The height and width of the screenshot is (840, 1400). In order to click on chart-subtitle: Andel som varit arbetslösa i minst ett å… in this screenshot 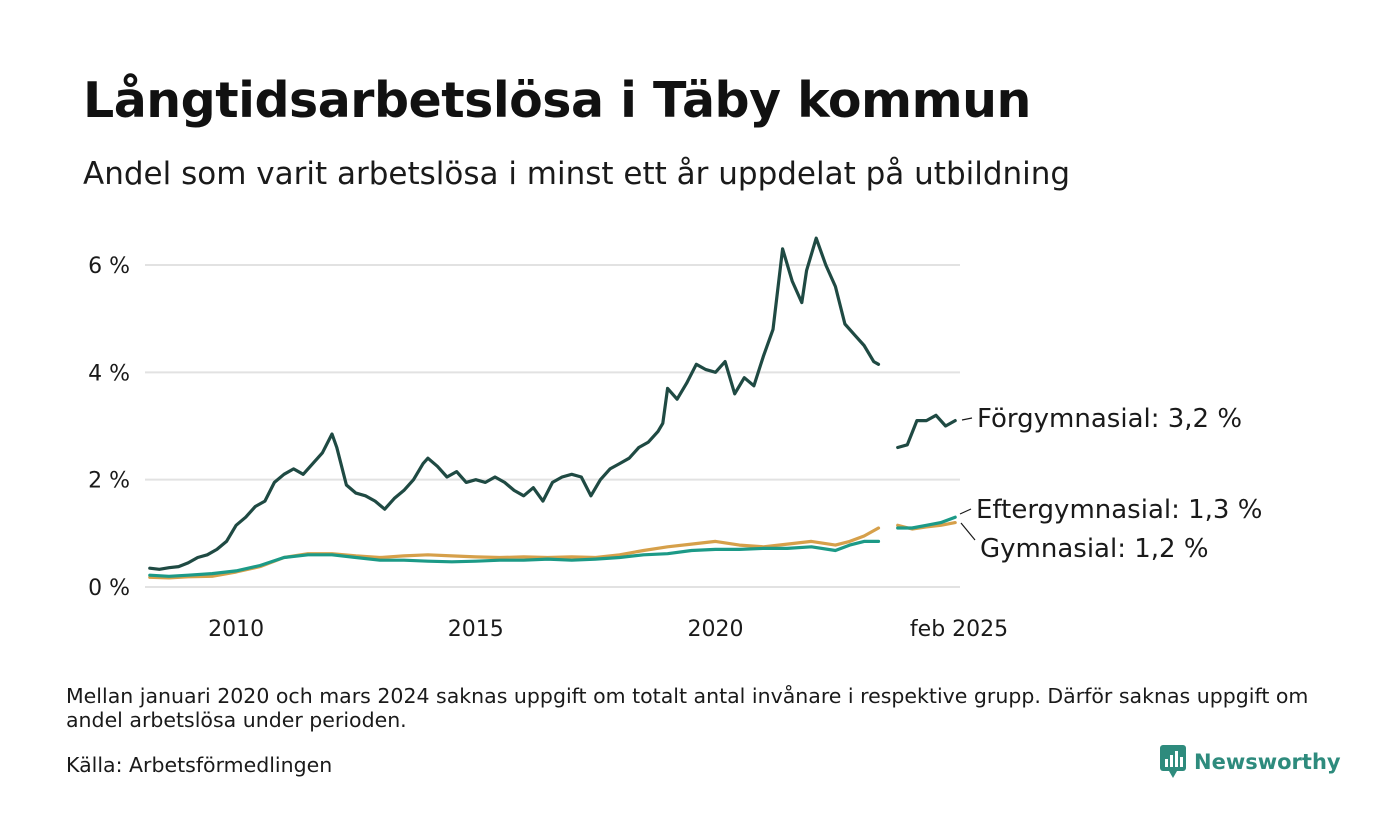, I will do `click(577, 174)`.